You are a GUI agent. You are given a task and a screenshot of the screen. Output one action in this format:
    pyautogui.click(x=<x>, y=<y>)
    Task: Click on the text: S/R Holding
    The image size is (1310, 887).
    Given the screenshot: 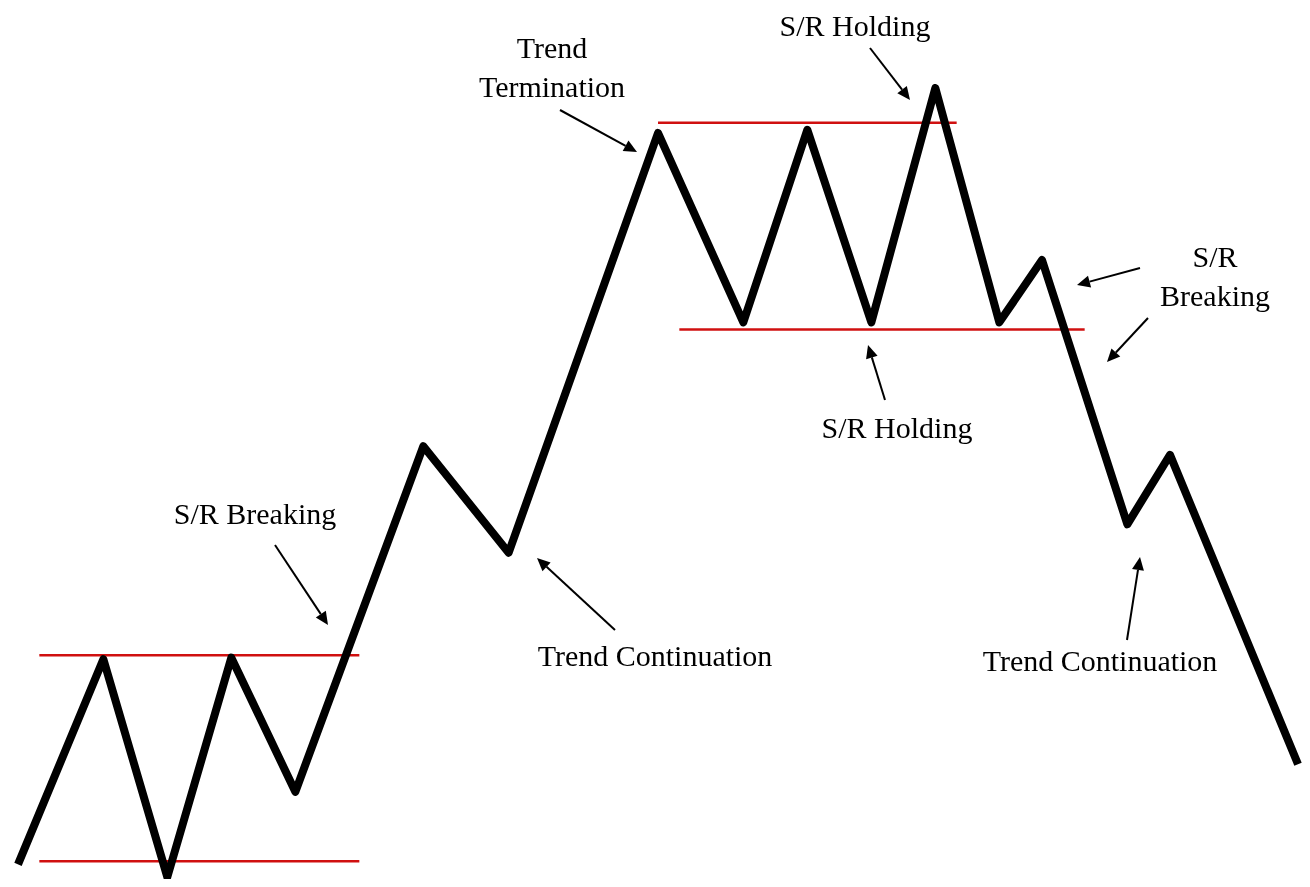 What is the action you would take?
    pyautogui.click(x=855, y=25)
    